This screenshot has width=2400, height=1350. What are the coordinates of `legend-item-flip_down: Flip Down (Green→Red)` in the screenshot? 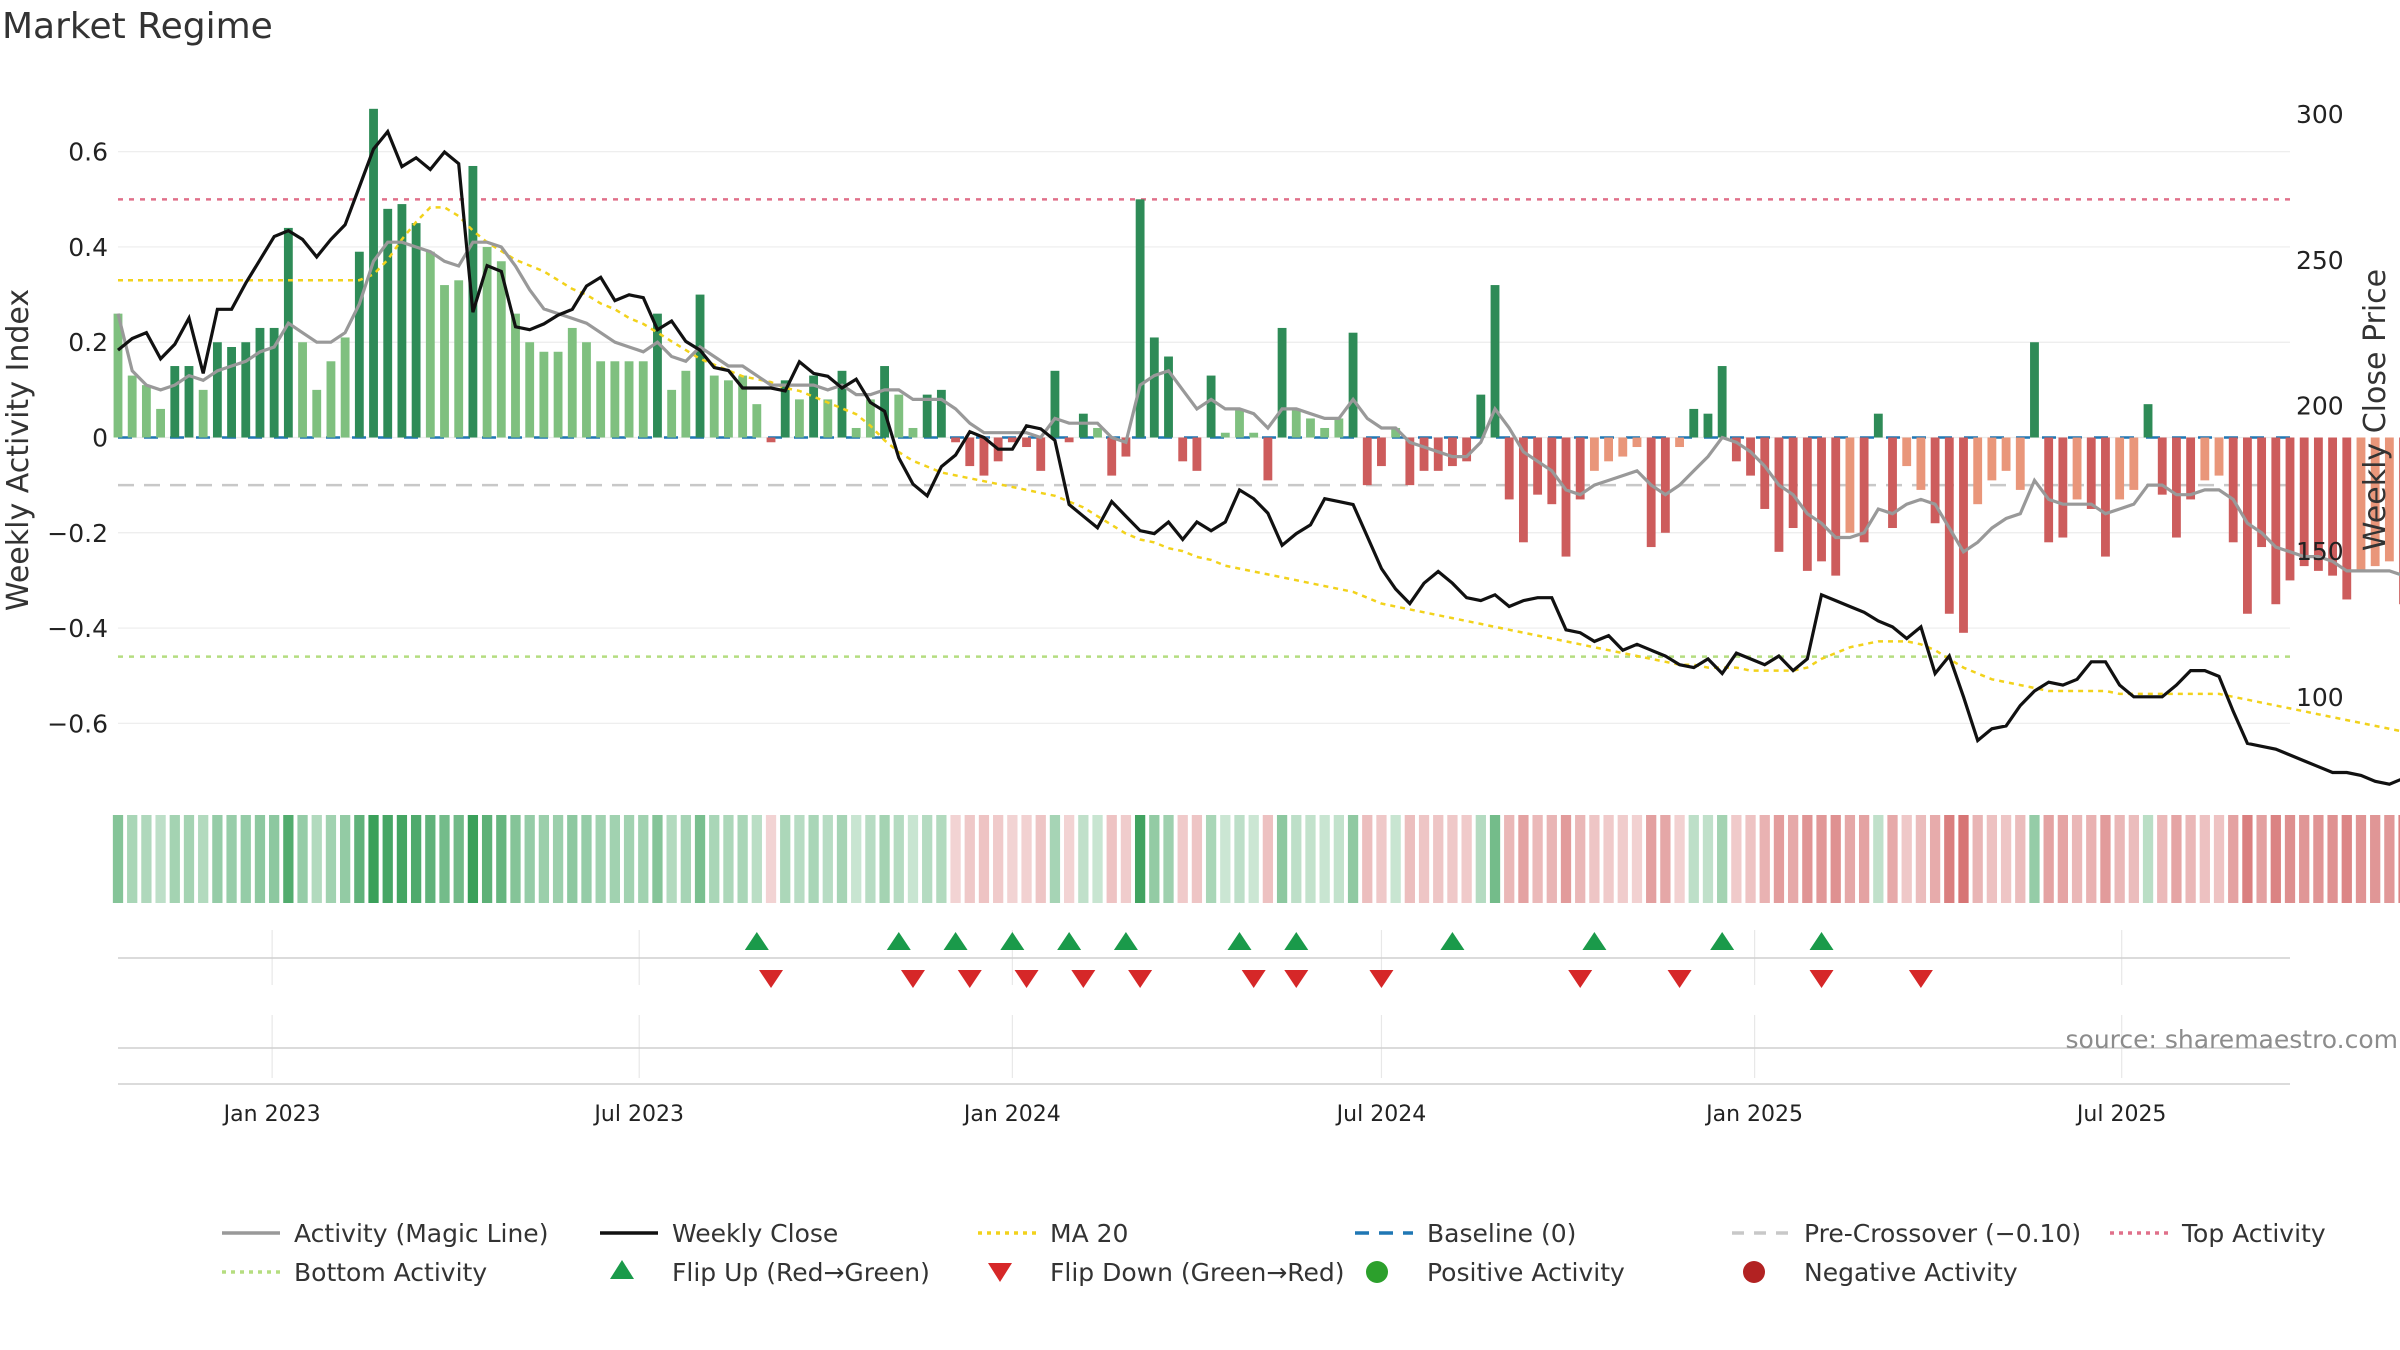 It's located at (1166, 1272).